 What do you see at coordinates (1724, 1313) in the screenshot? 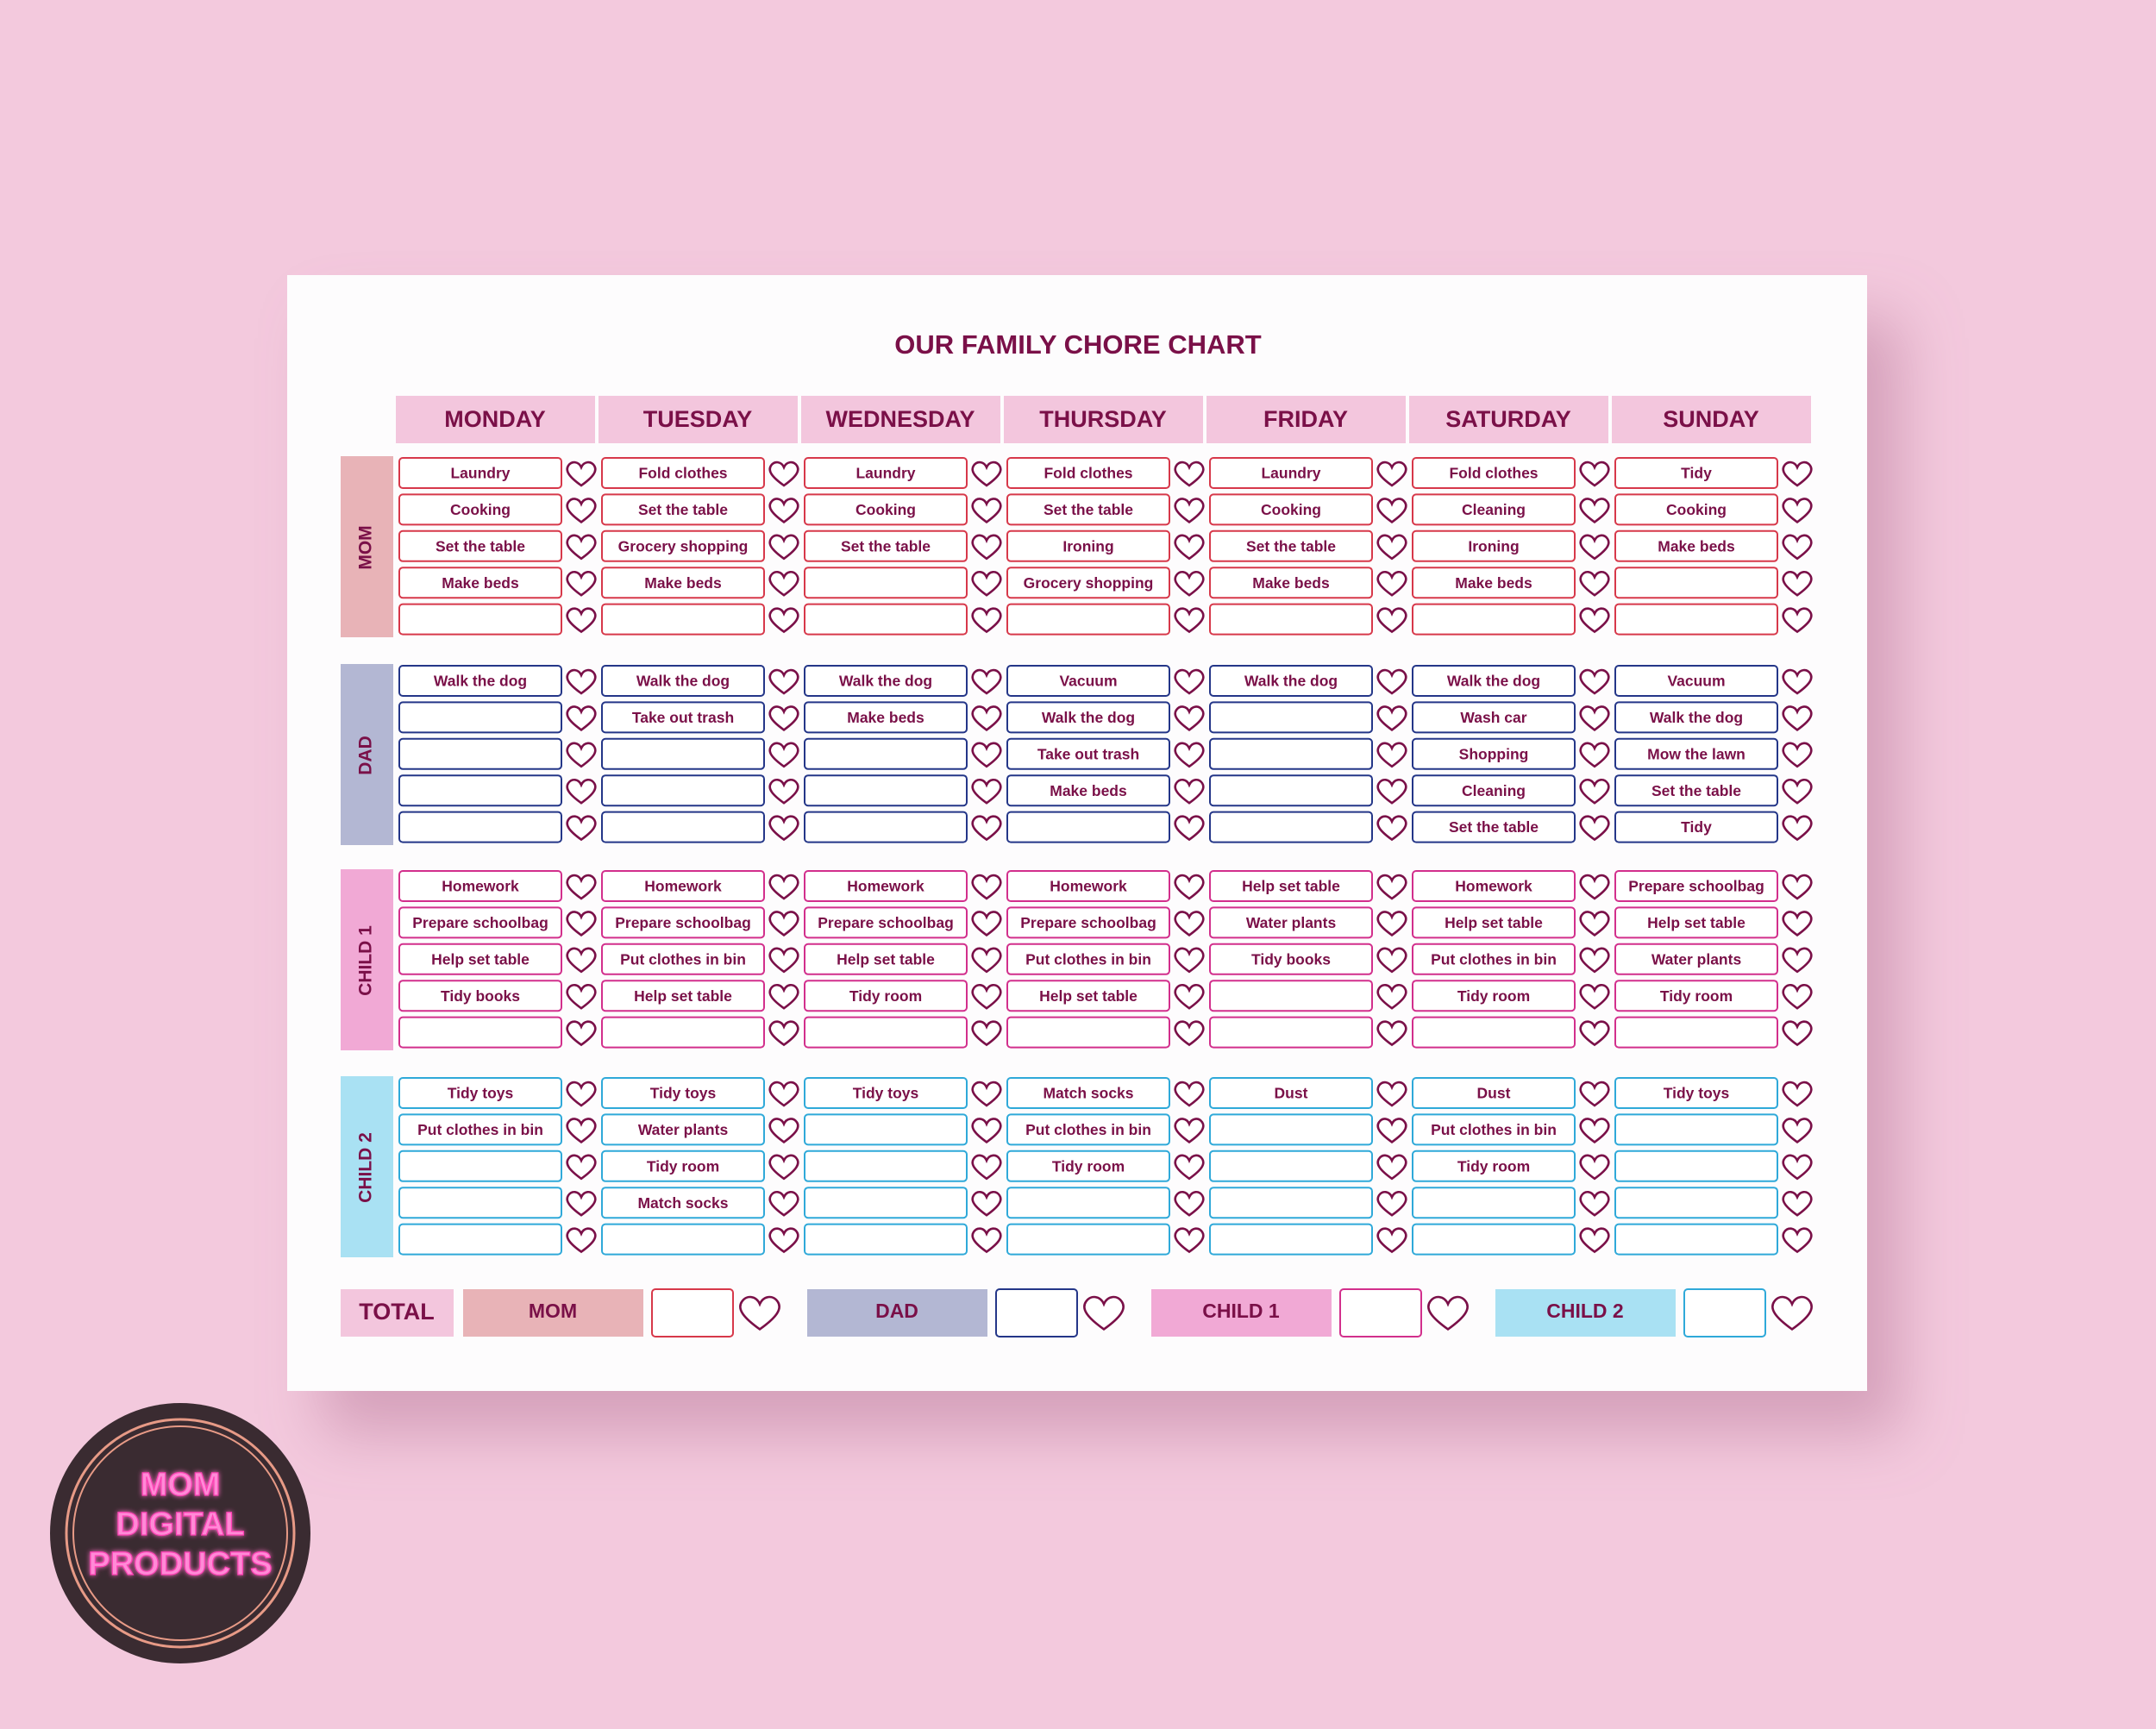
I see `total-box` at bounding box center [1724, 1313].